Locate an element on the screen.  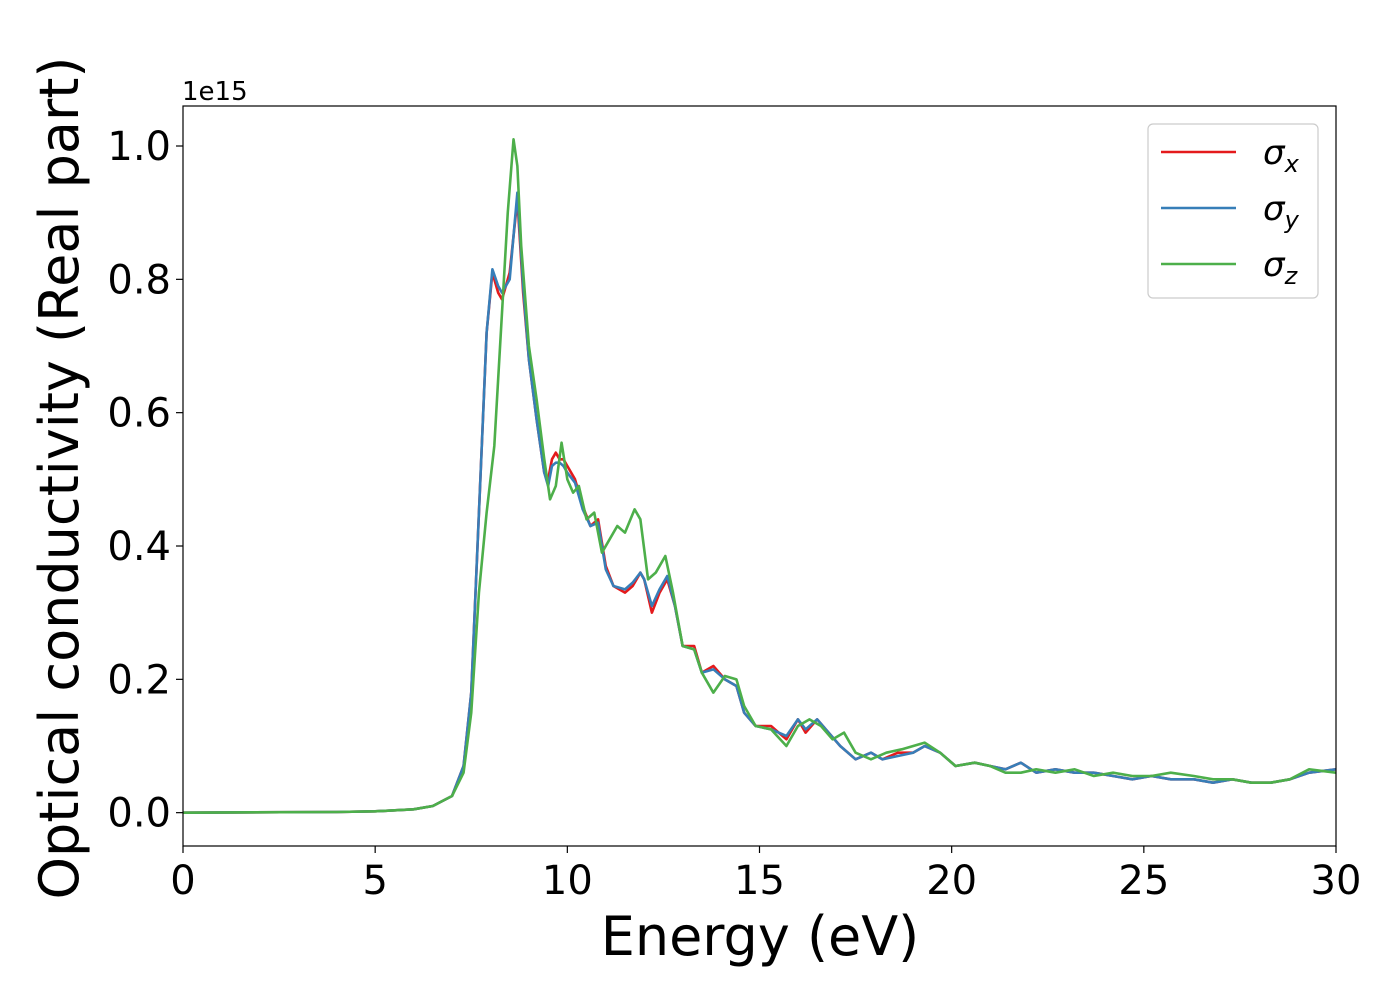
x-axis: 0 5 10 15 20 25 30 is located at coordinates (765, 875).